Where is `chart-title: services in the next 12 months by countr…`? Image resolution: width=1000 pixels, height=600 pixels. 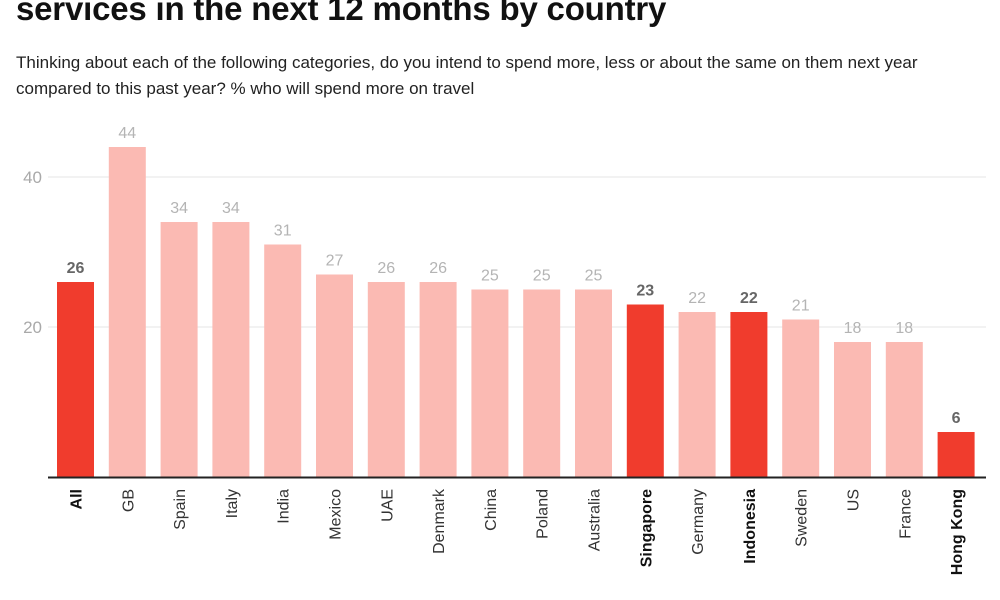 chart-title: services in the next 12 months by countr… is located at coordinates (341, 13).